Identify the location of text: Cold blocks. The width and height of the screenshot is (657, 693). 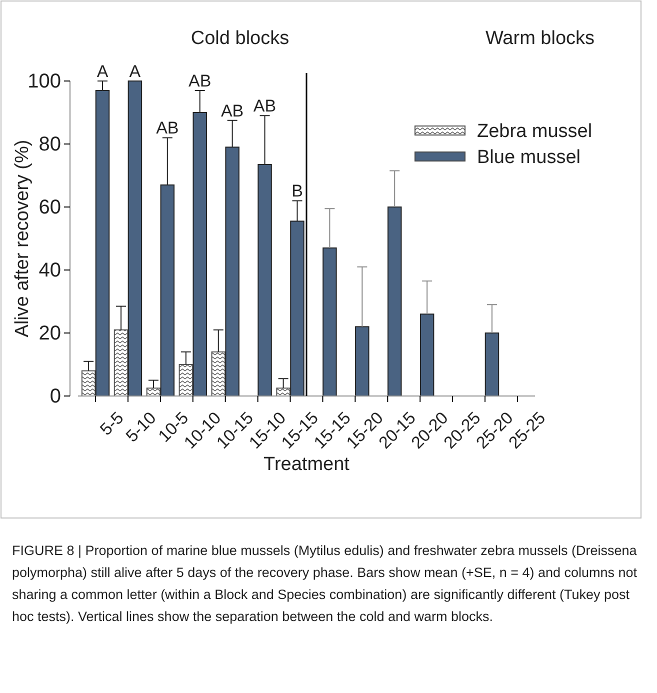
(240, 38).